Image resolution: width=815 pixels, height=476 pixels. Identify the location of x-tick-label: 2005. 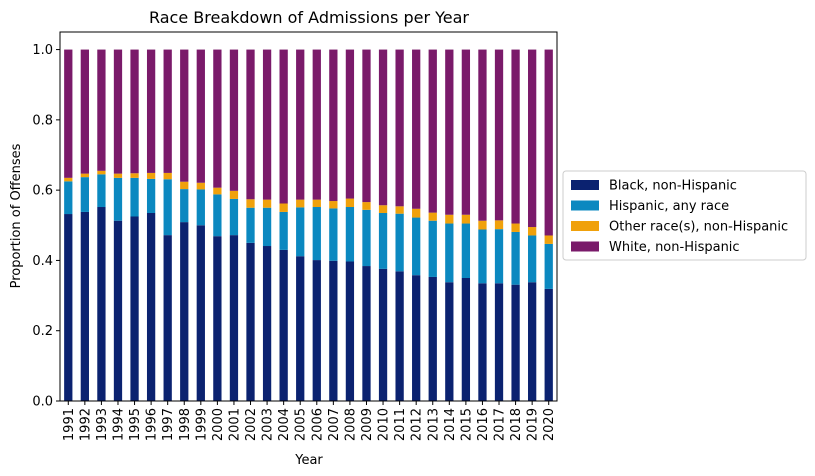
(301, 424).